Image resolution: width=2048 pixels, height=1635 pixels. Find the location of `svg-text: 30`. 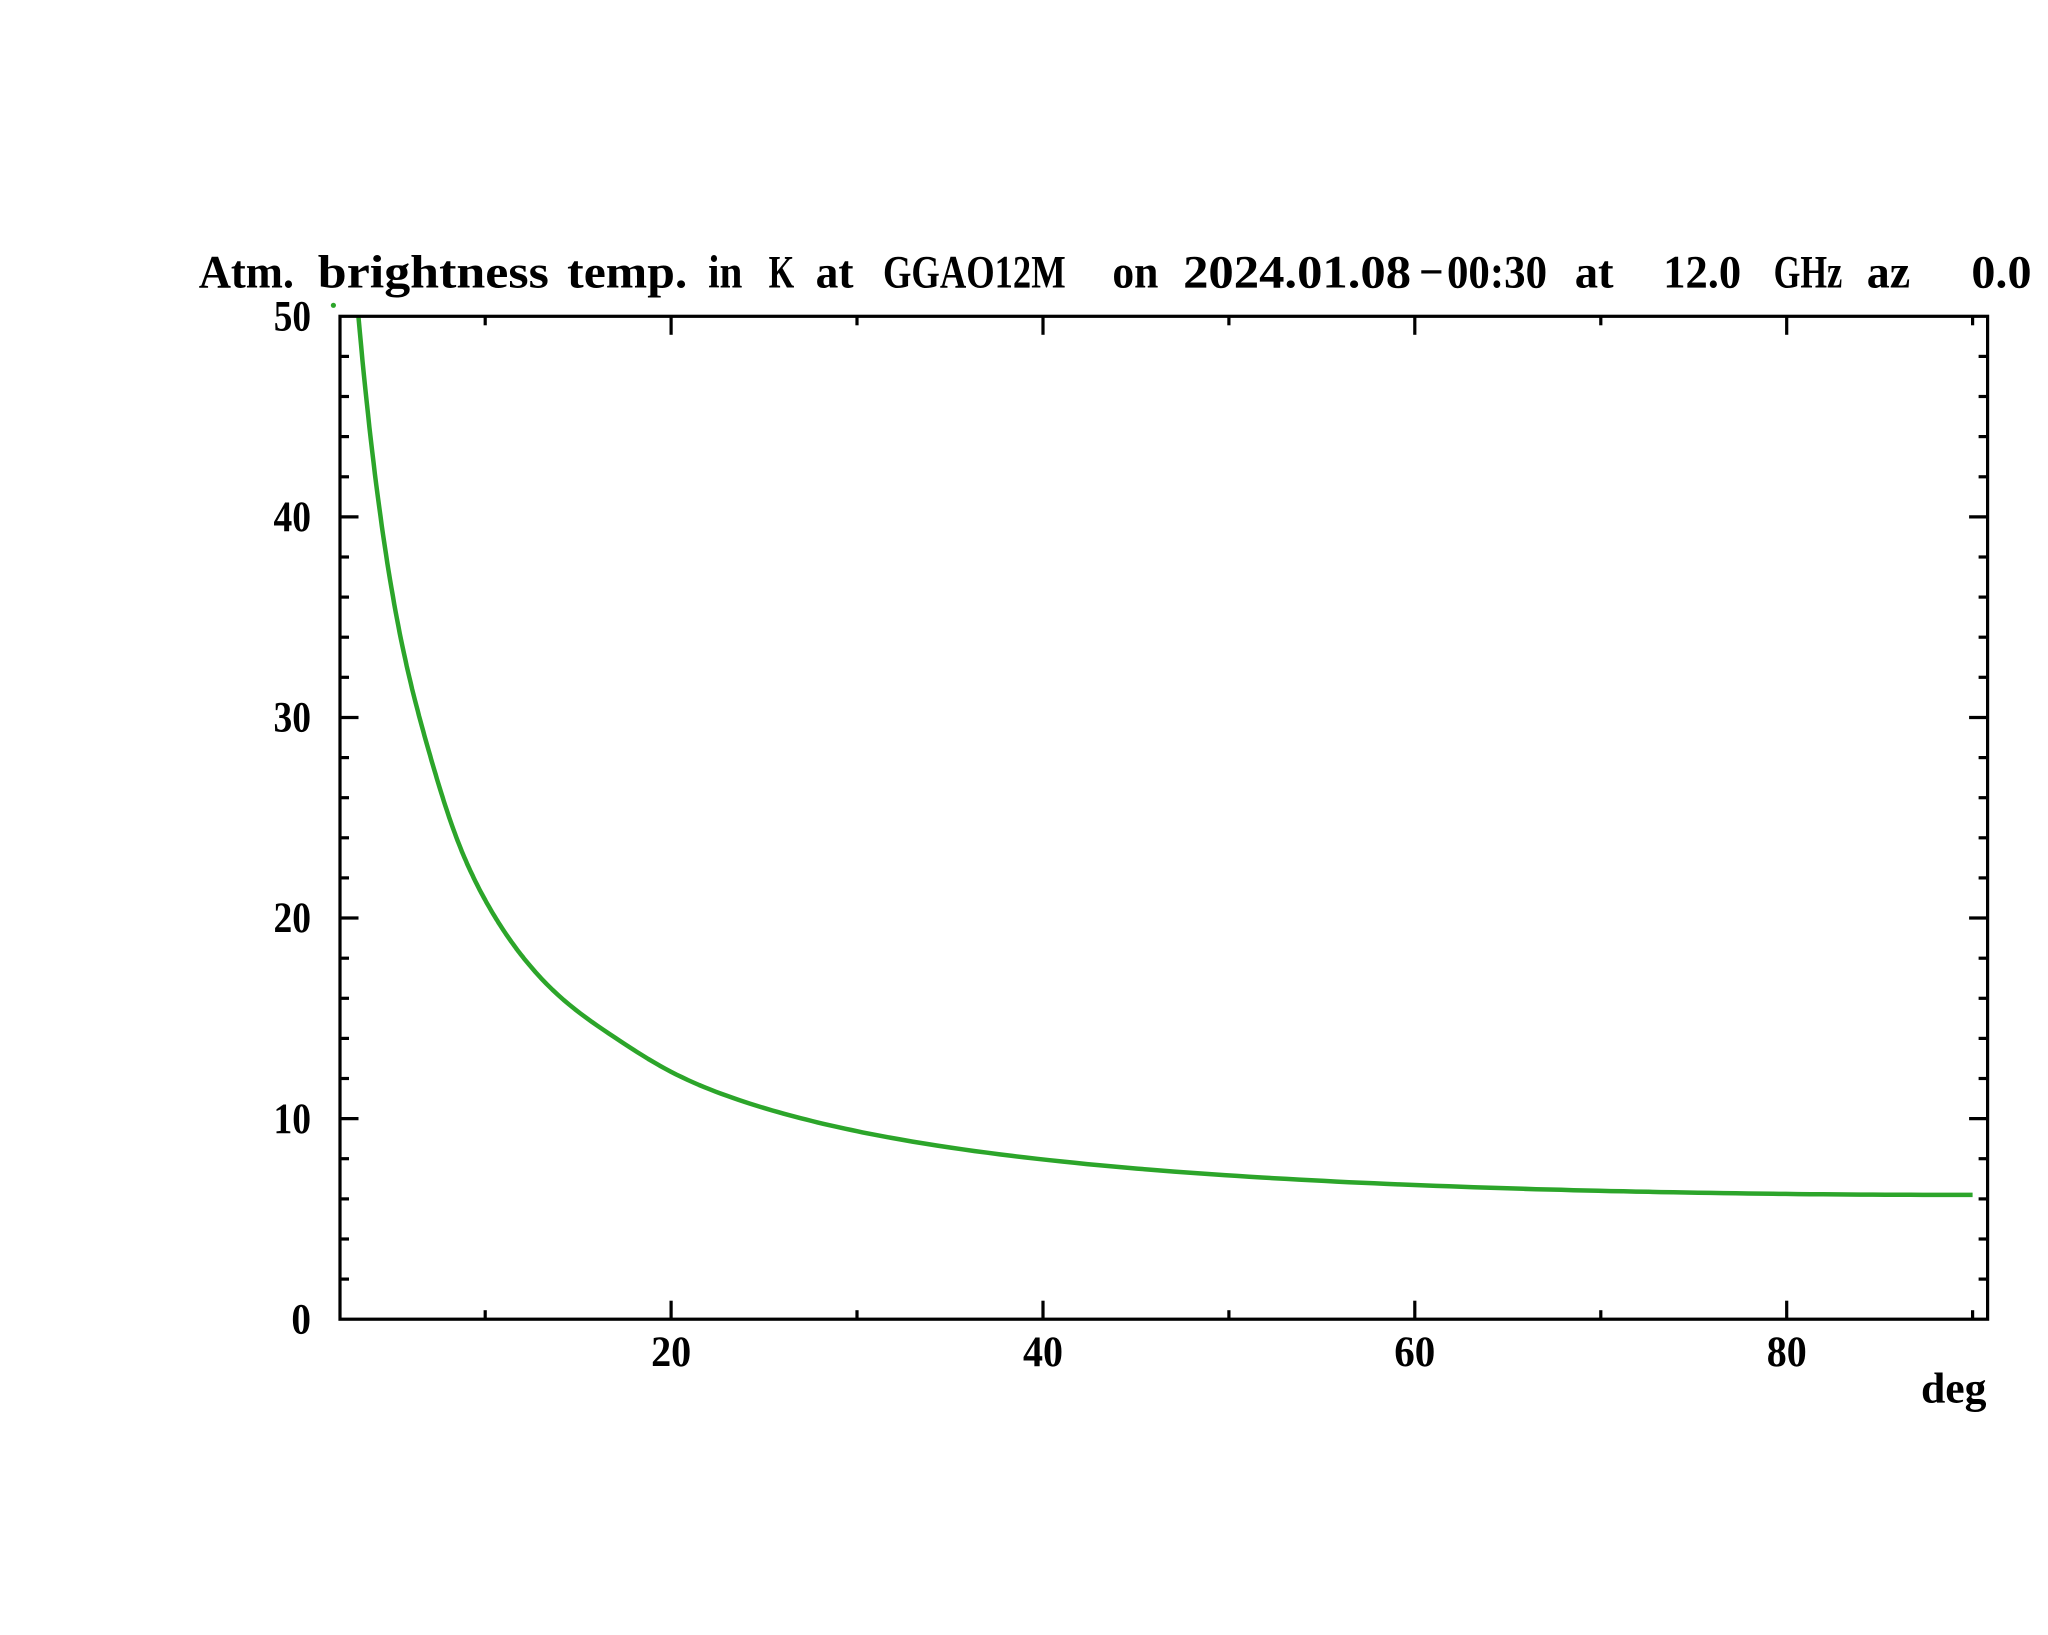

svg-text: 30 is located at coordinates (293, 718).